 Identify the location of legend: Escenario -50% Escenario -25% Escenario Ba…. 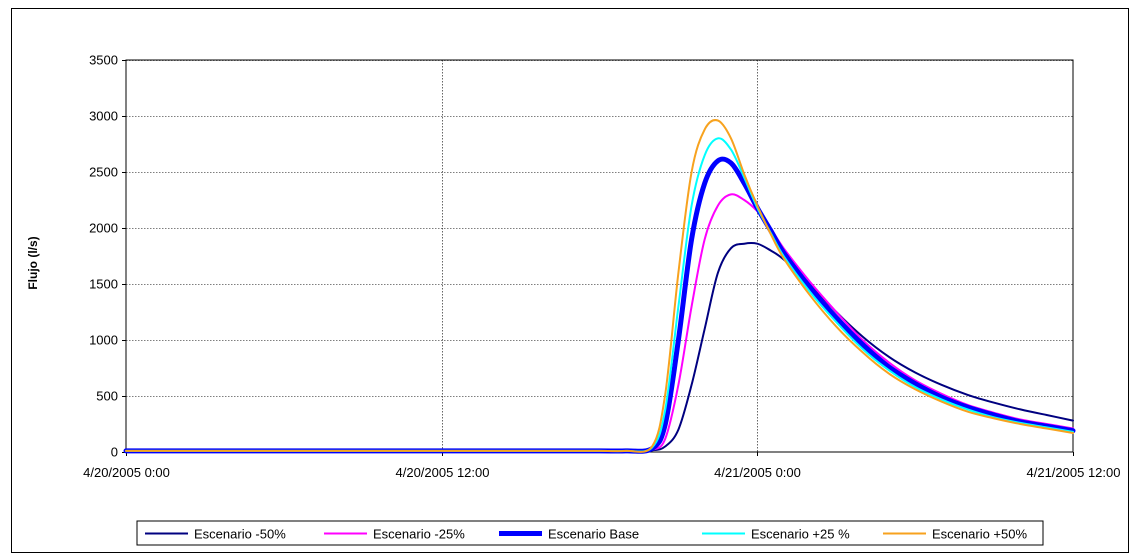
(590, 533).